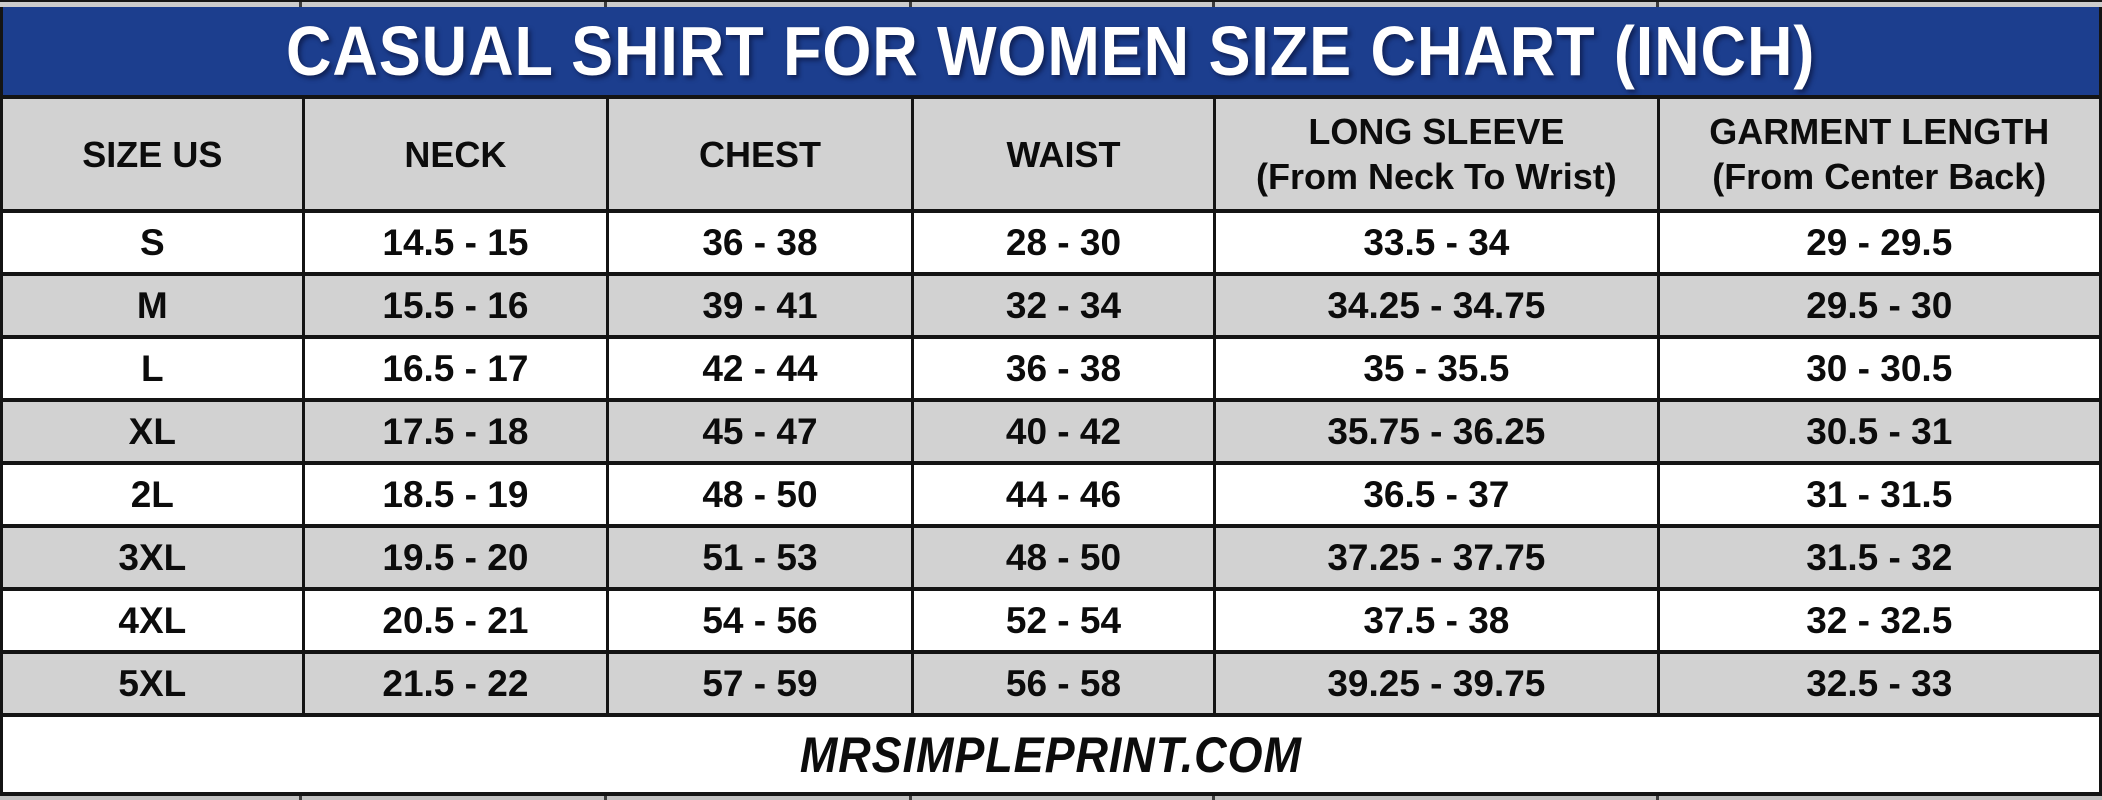  Describe the element at coordinates (152, 494) in the screenshot. I see `size-label-cell: 2L` at that location.